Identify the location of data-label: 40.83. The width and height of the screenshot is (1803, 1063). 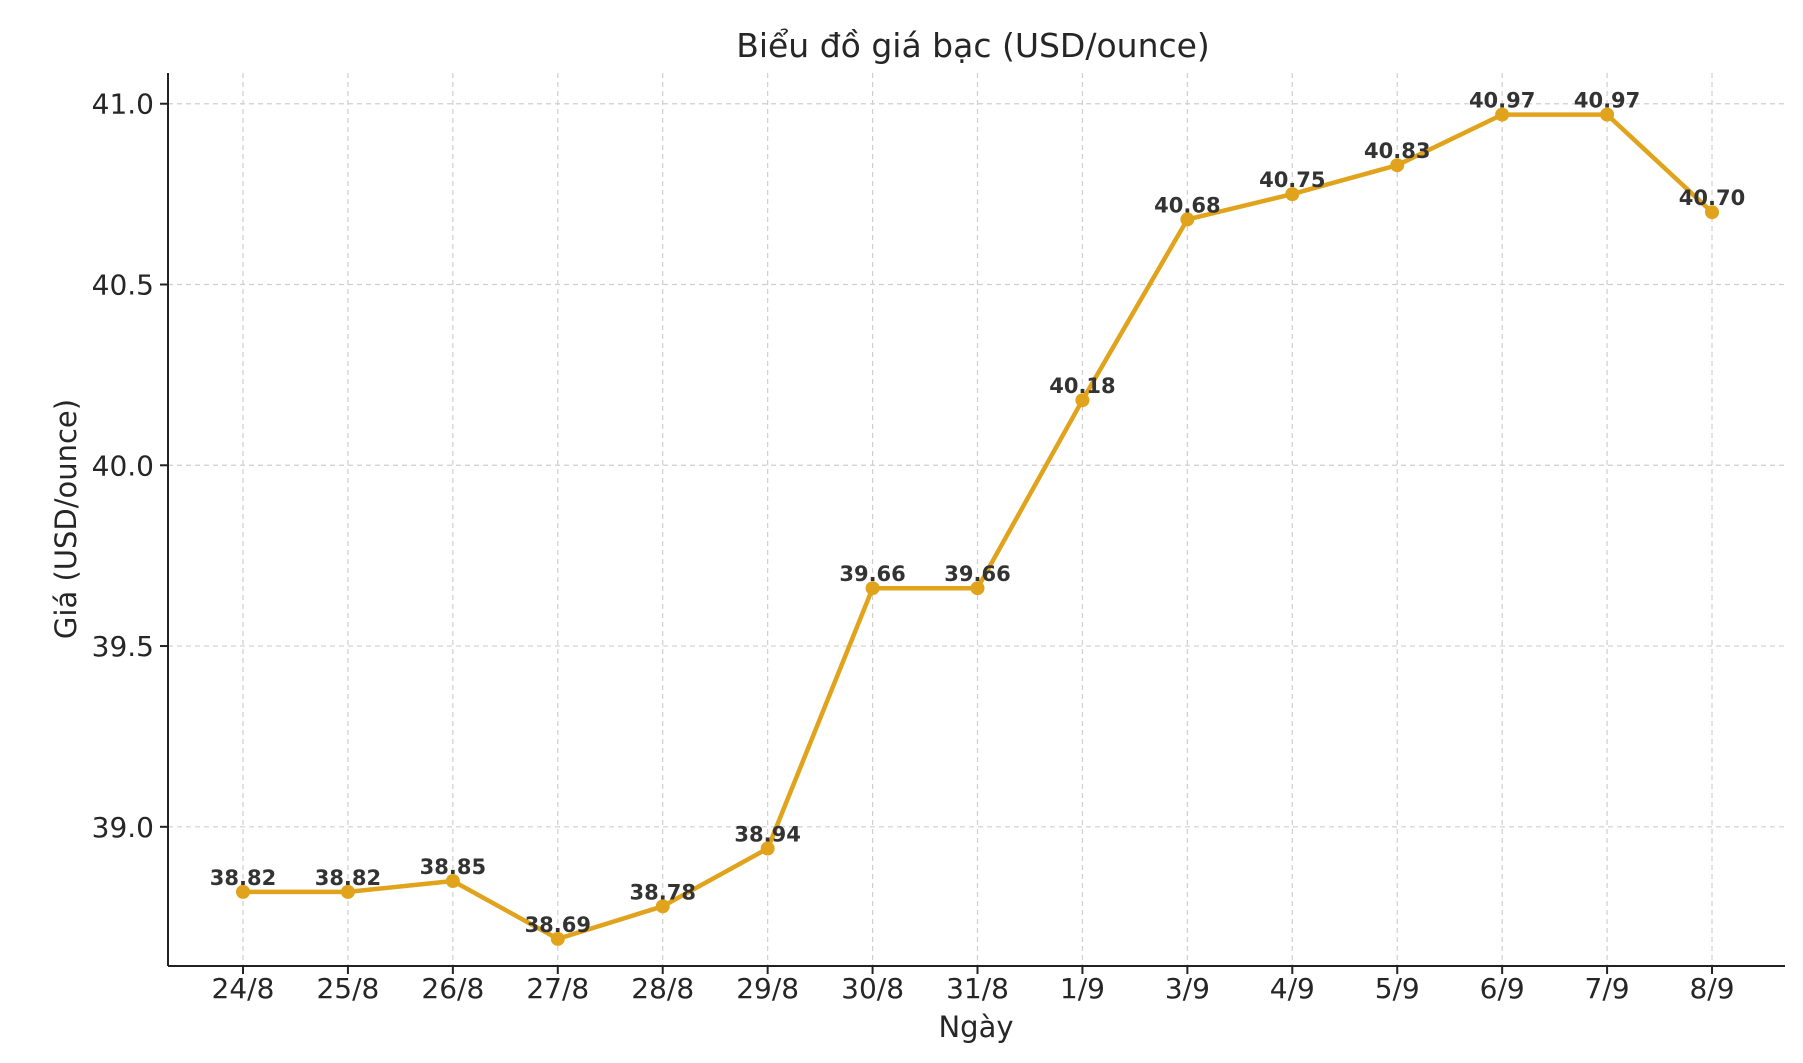
(1397, 151).